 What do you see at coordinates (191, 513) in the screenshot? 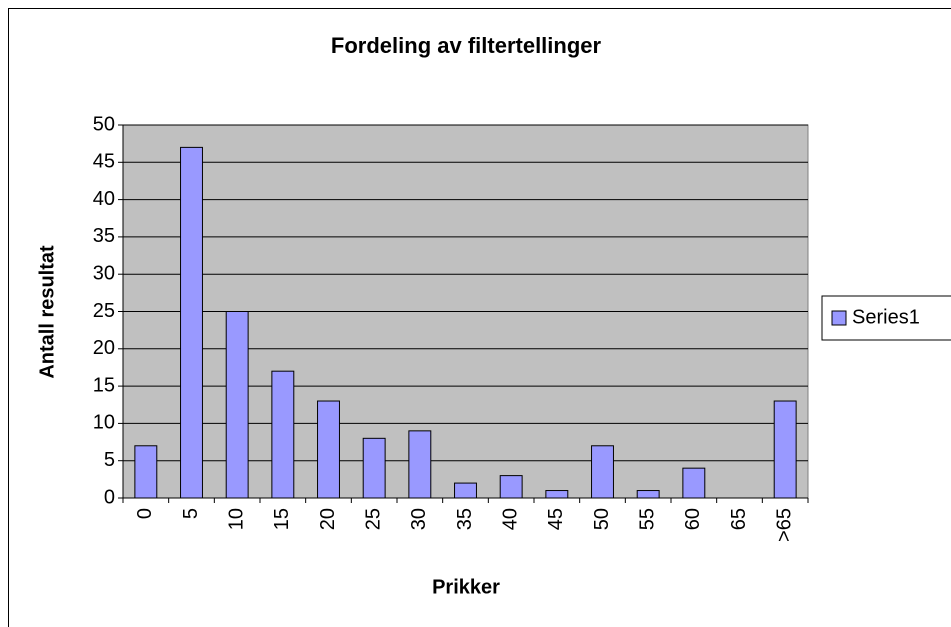
I see `x-tick-label: 5` at bounding box center [191, 513].